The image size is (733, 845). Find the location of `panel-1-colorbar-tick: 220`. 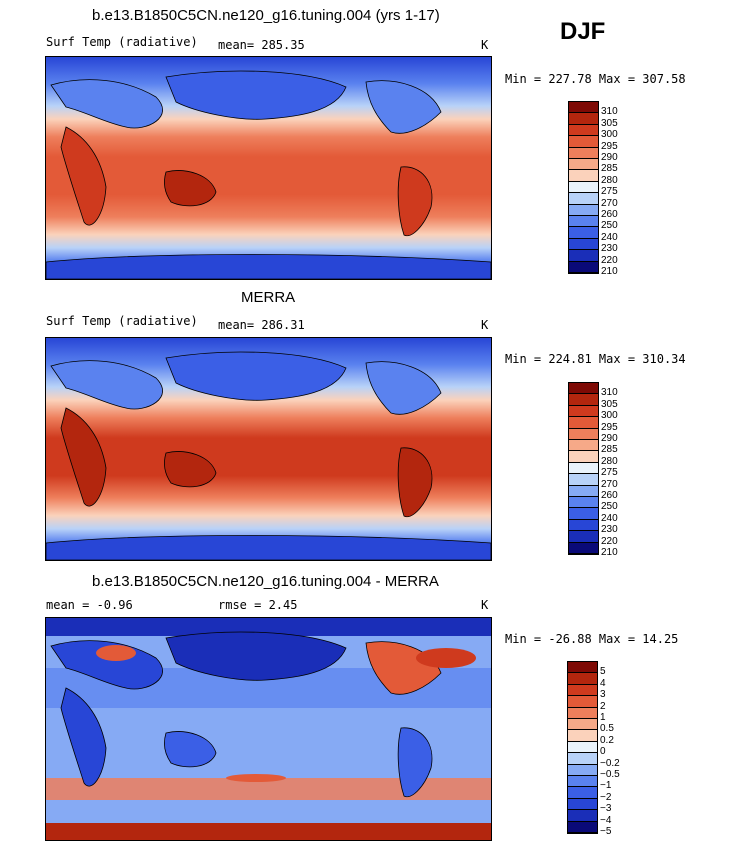

panel-1-colorbar-tick: 220 is located at coordinates (609, 260).